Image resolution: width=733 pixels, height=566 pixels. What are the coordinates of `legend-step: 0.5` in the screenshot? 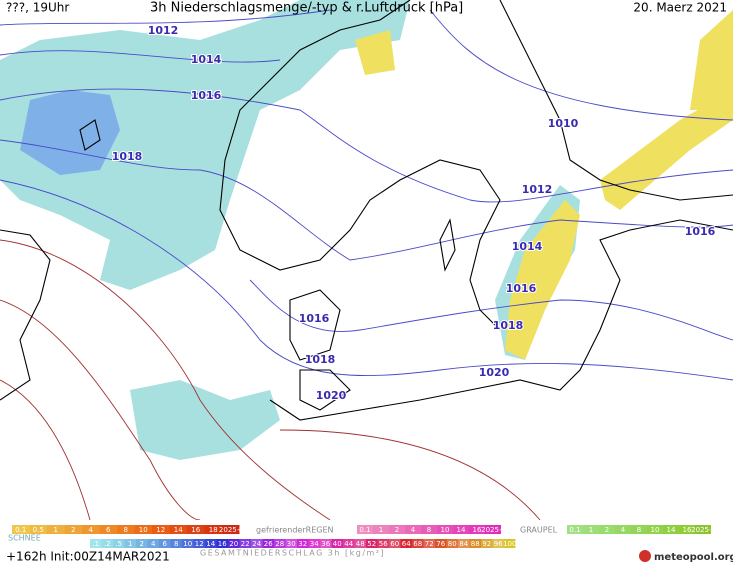 It's located at (38, 530).